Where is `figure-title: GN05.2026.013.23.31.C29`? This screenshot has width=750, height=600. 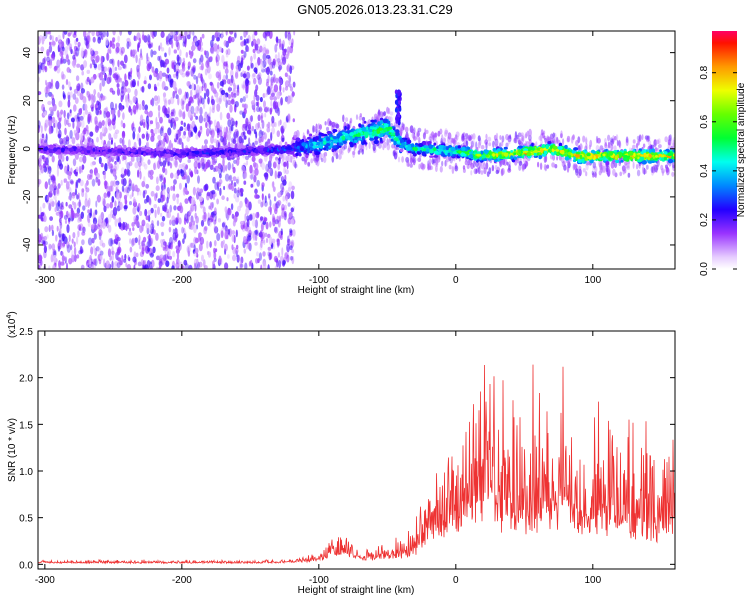 figure-title: GN05.2026.013.23.31.C29 is located at coordinates (375, 9).